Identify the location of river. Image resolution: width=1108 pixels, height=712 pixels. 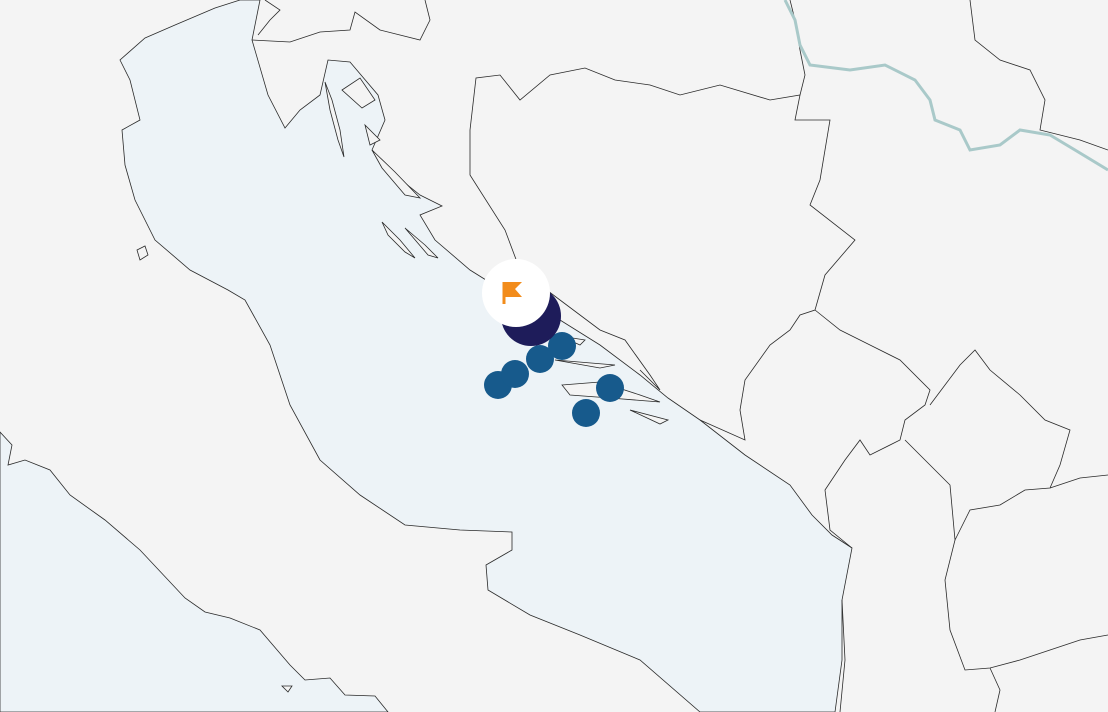
(945, 86).